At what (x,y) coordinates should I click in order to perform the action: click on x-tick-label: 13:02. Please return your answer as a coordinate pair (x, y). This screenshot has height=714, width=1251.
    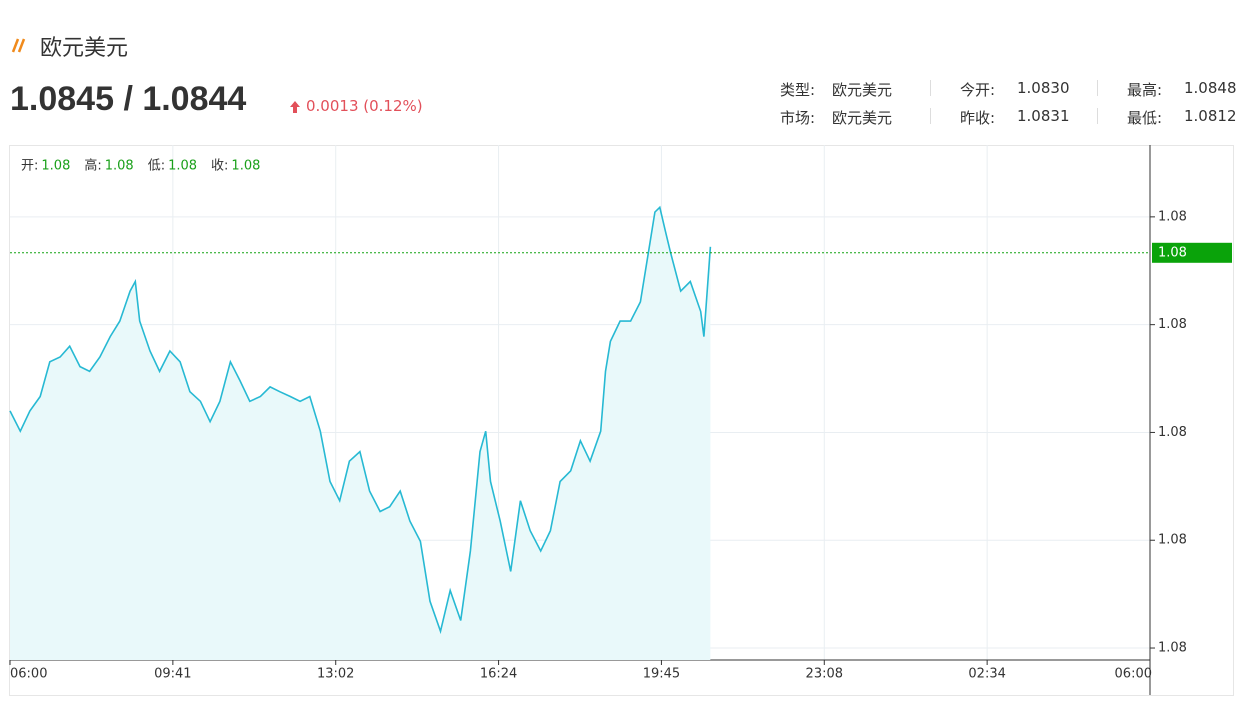
    Looking at the image, I should click on (335, 674).